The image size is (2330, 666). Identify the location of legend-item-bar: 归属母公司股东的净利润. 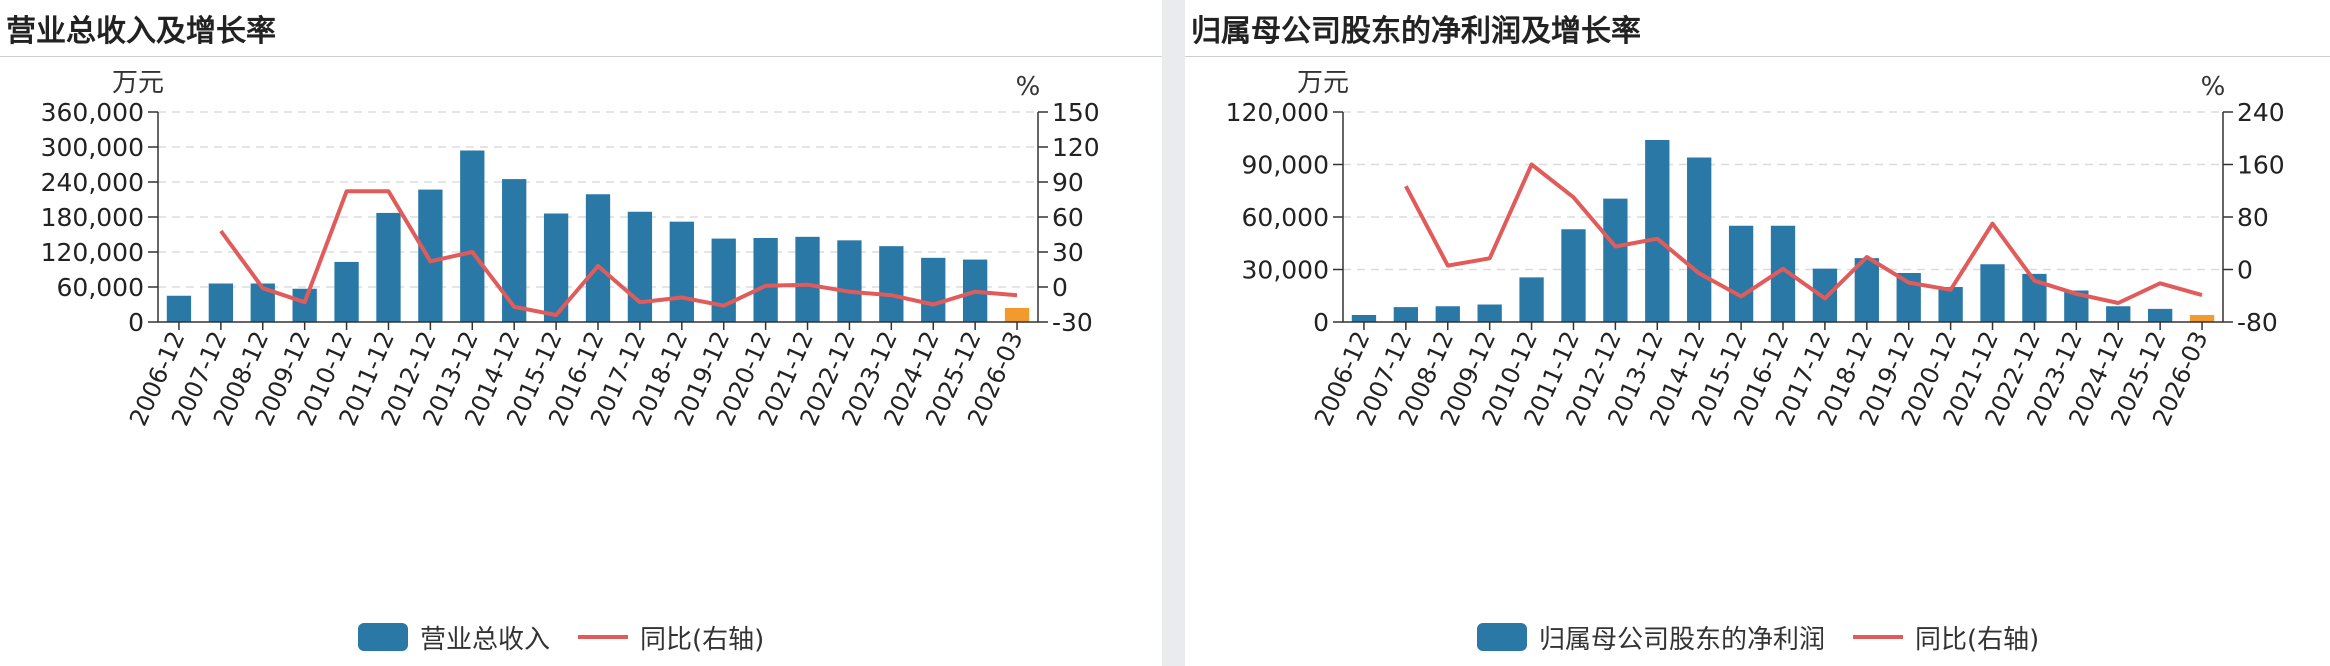
(1651, 637).